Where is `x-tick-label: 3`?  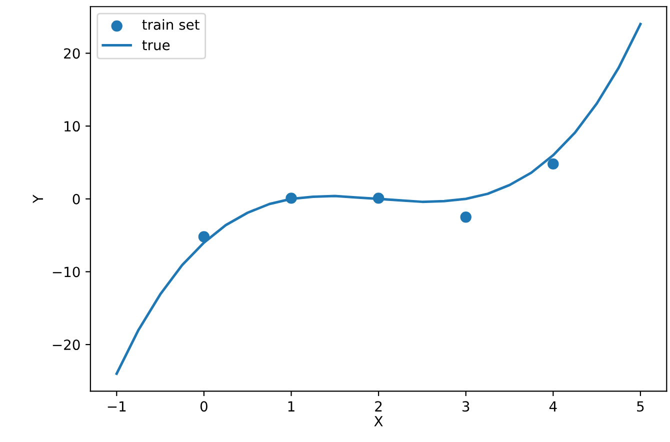
x-tick-label: 3 is located at coordinates (466, 406).